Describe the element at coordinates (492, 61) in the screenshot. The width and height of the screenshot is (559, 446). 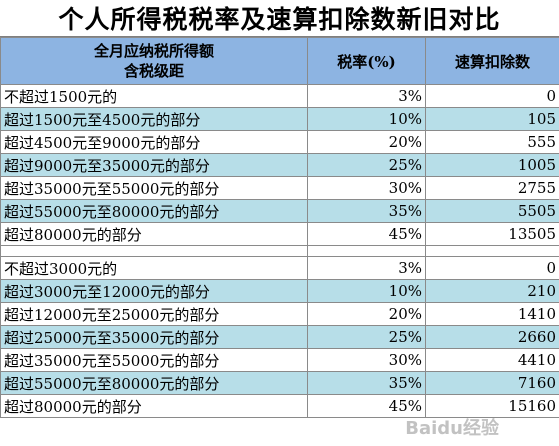
I see `header-quick-deduction: 速算扣除数` at that location.